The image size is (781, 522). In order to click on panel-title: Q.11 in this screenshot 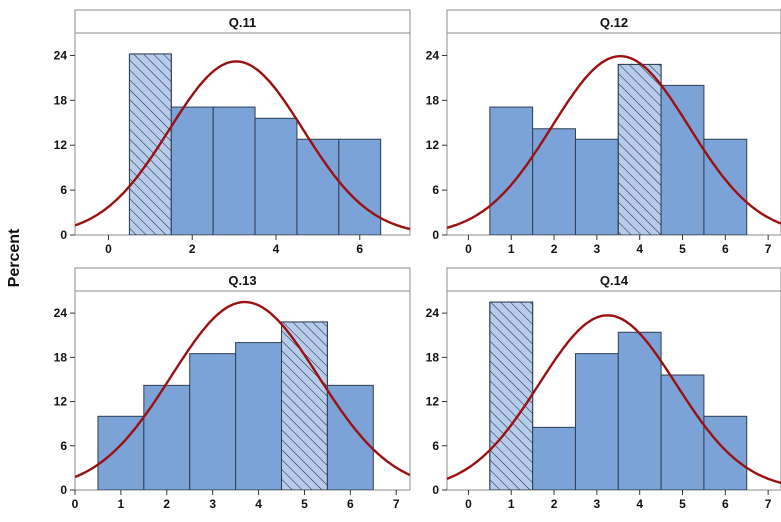, I will do `click(242, 22)`.